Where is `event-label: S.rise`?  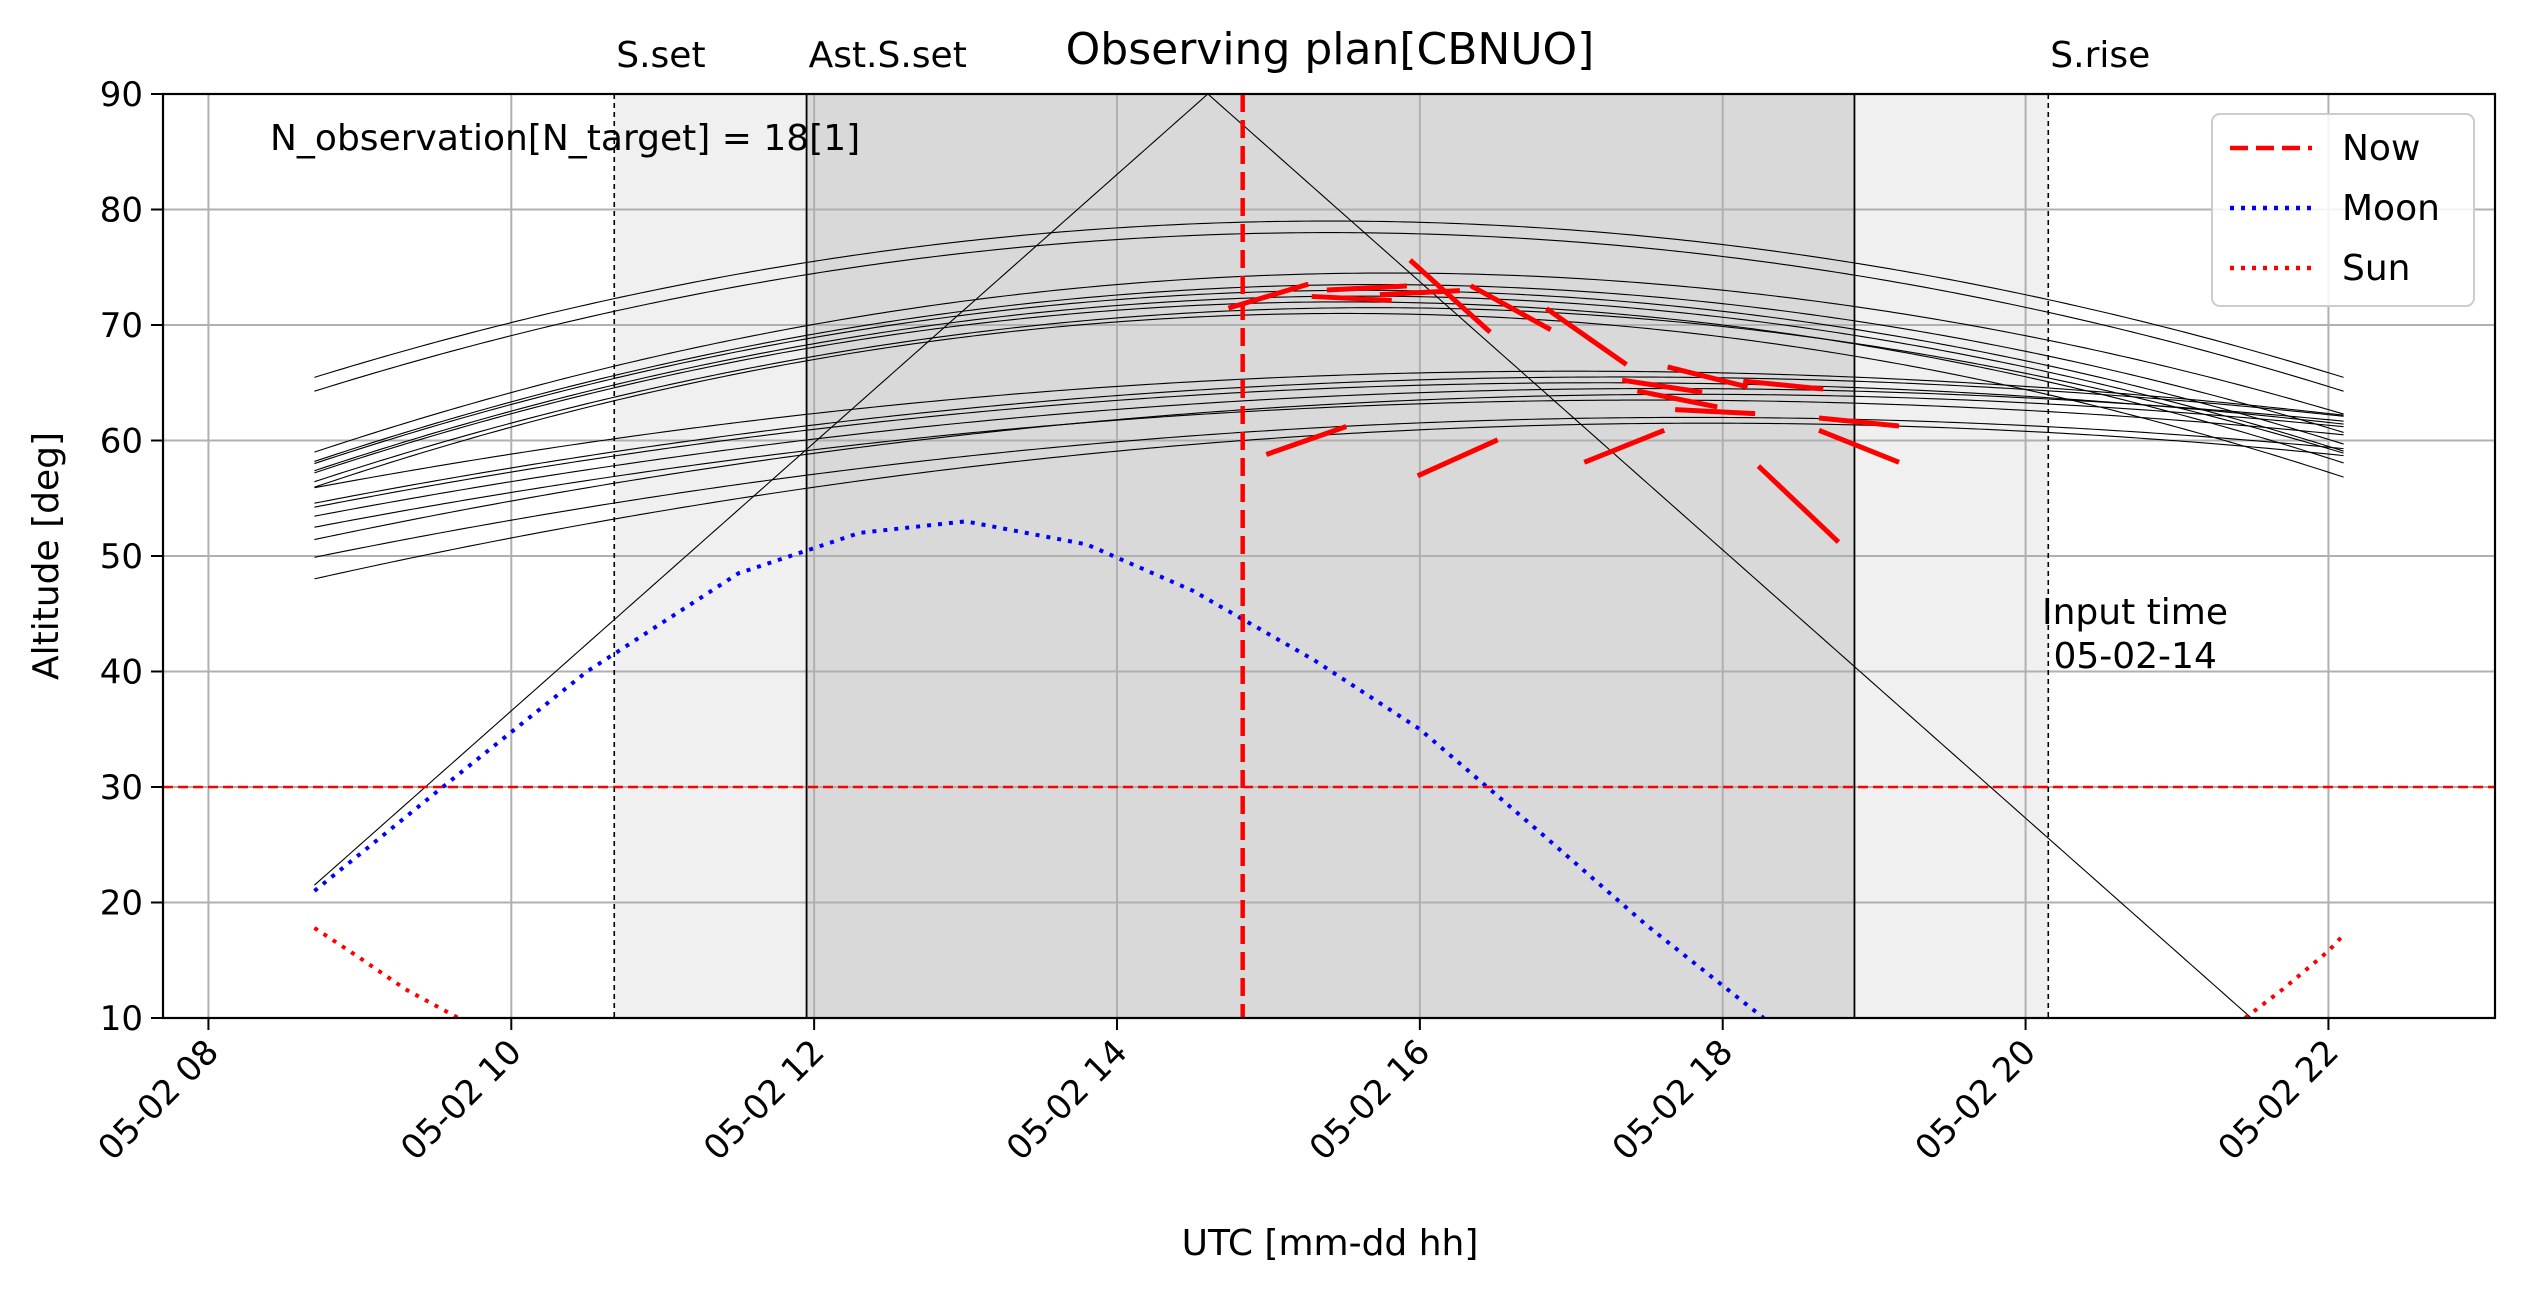 event-label: S.rise is located at coordinates (2100, 55).